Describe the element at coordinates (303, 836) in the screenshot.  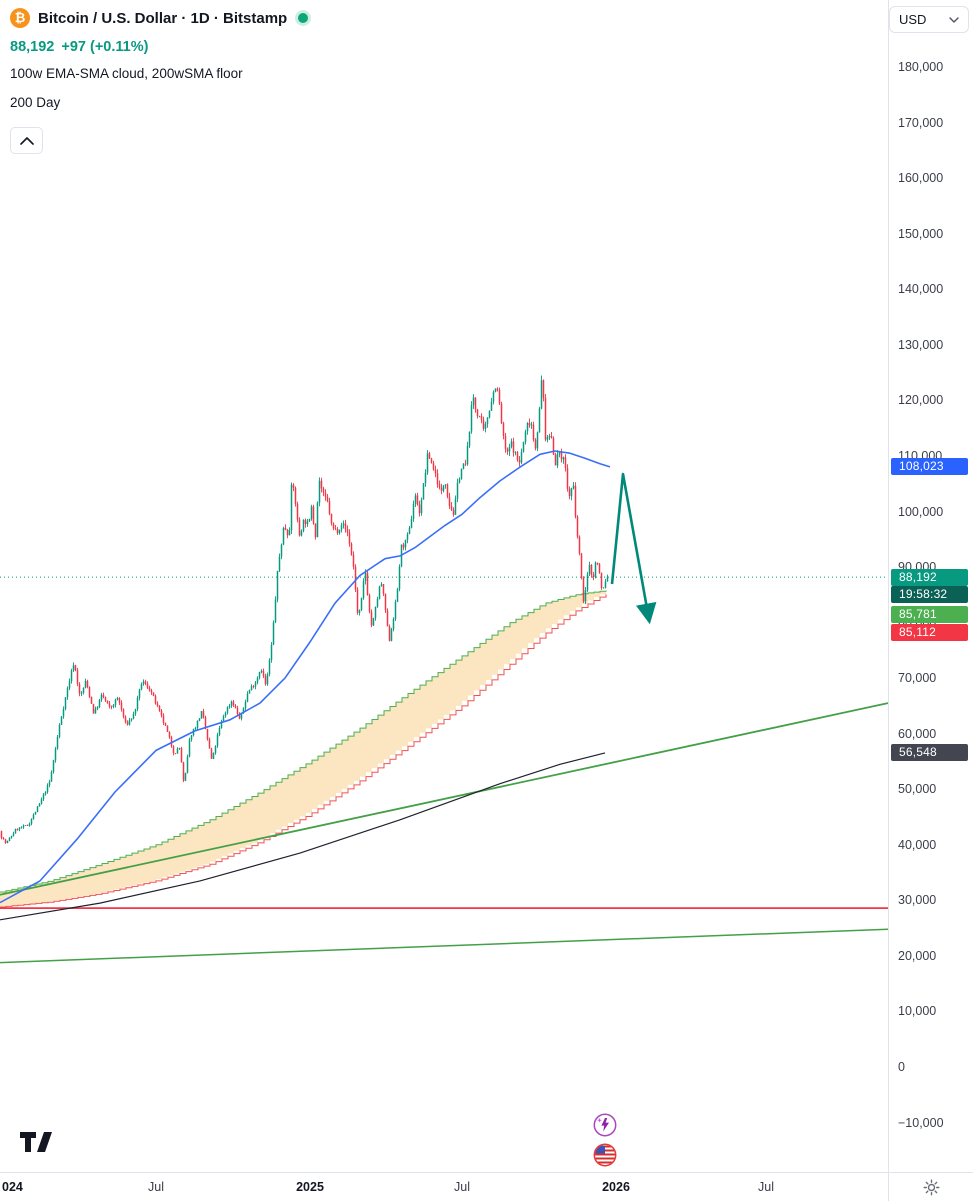
I see `sma-200w-line` at that location.